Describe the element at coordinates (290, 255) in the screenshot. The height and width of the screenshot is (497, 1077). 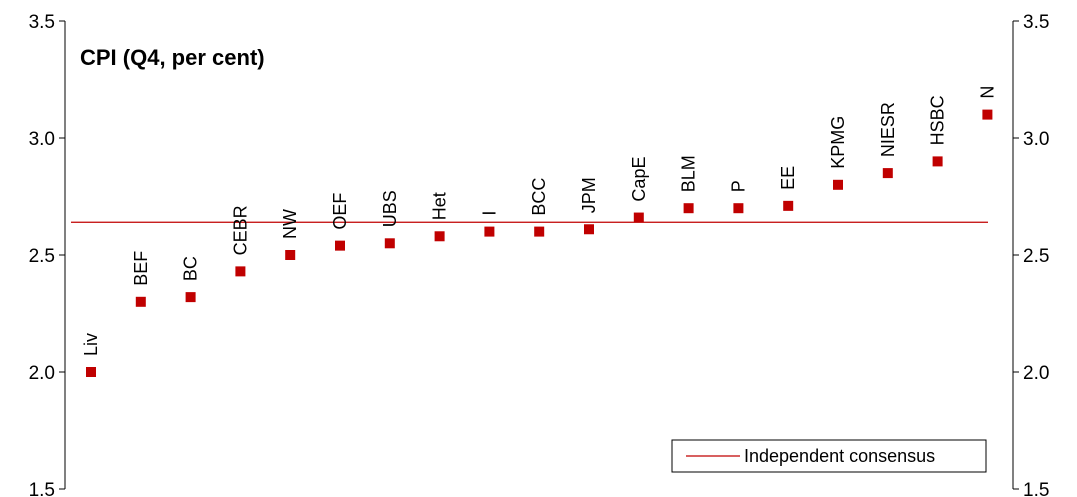
I see `data-point-nw` at that location.